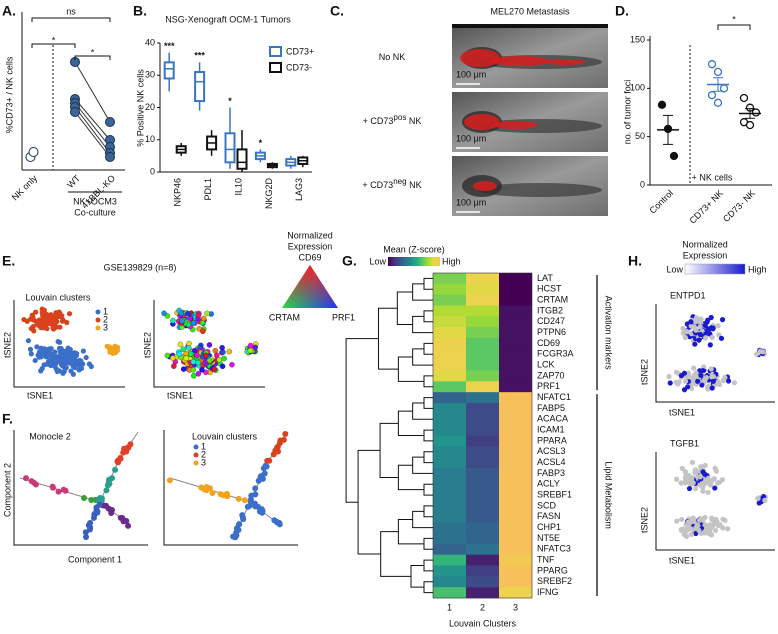 This screenshot has height=634, width=778. What do you see at coordinates (548, 343) in the screenshot?
I see `row-label: CD69` at bounding box center [548, 343].